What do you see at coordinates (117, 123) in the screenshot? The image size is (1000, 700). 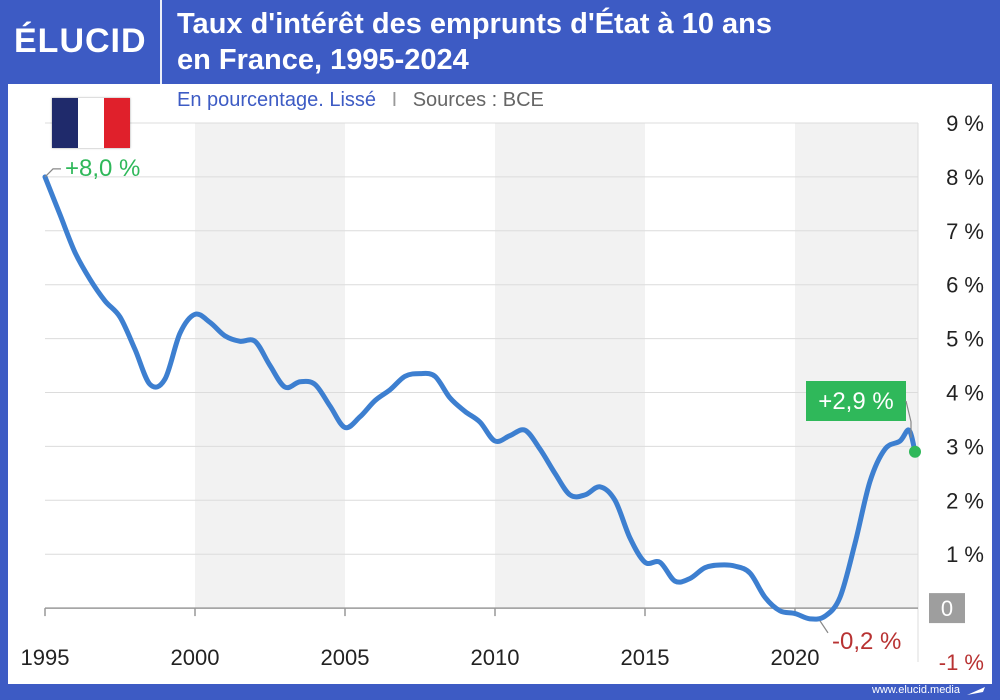 I see `flag-red-stripe` at bounding box center [117, 123].